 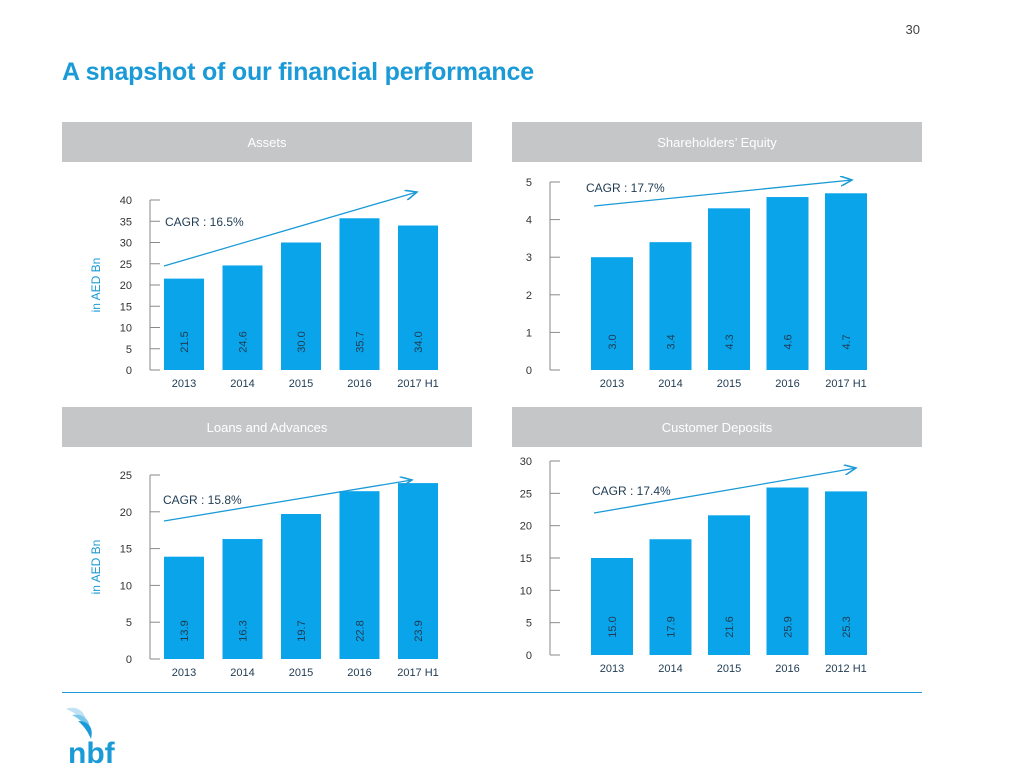 I want to click on equity-y-tick-label: 4, so click(x=529, y=221).